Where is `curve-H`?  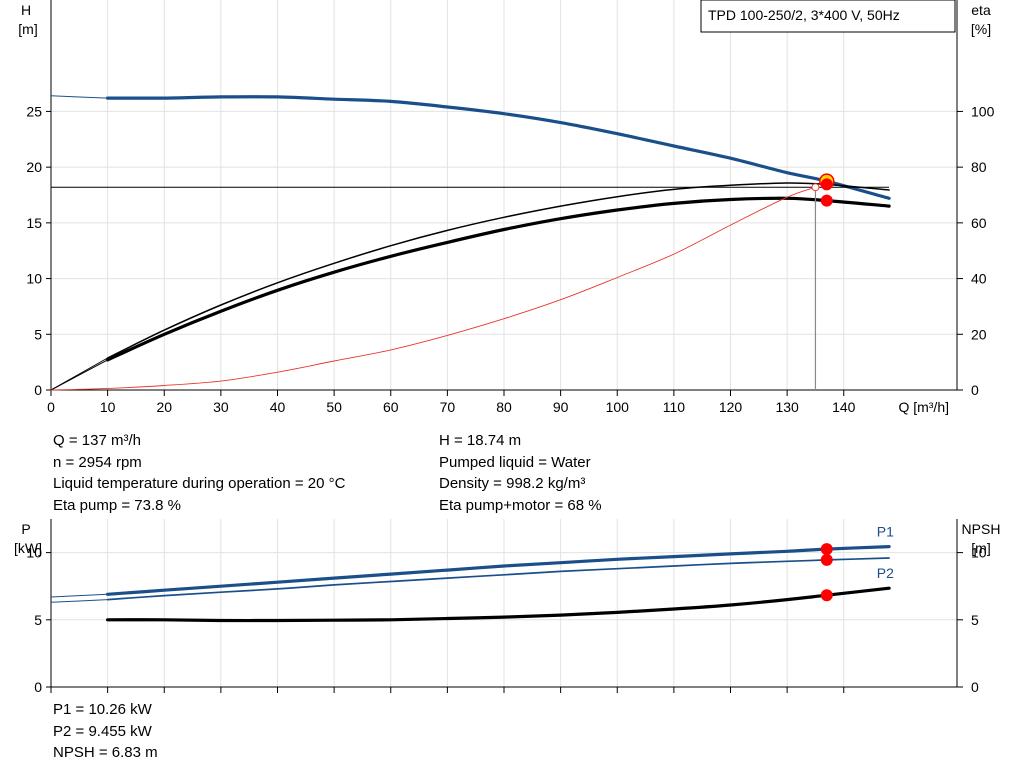
curve-H is located at coordinates (498, 147).